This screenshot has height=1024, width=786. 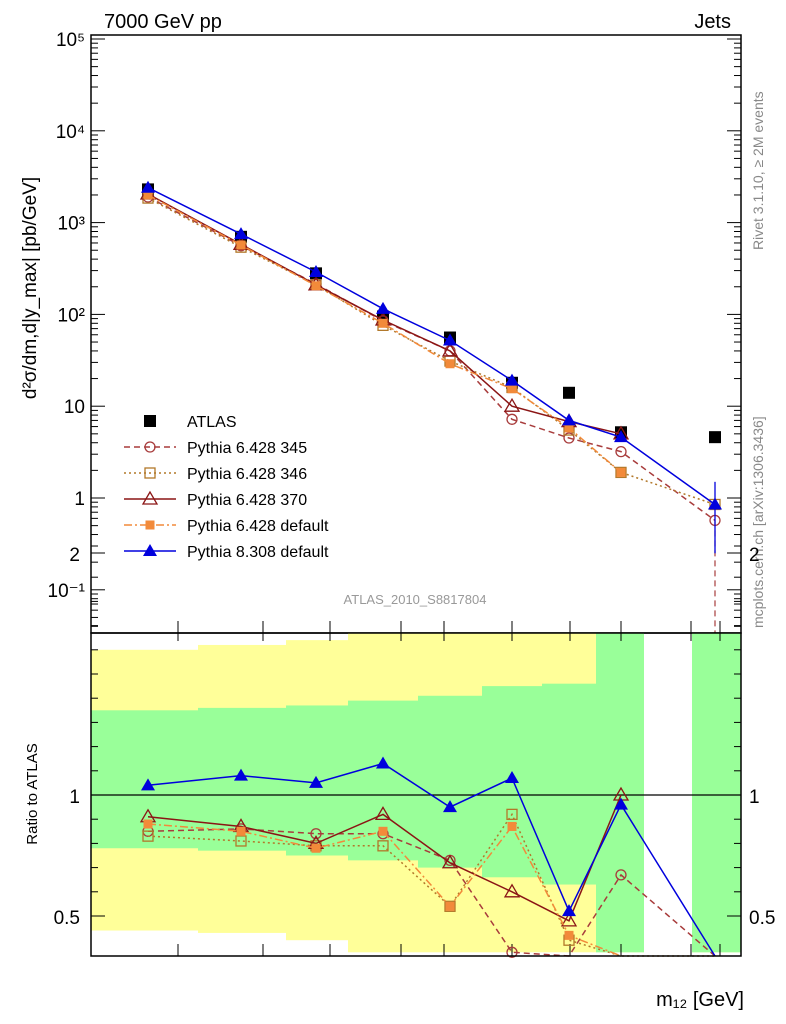 What do you see at coordinates (163, 22) in the screenshot?
I see `header-left: 7000 GeV pp` at bounding box center [163, 22].